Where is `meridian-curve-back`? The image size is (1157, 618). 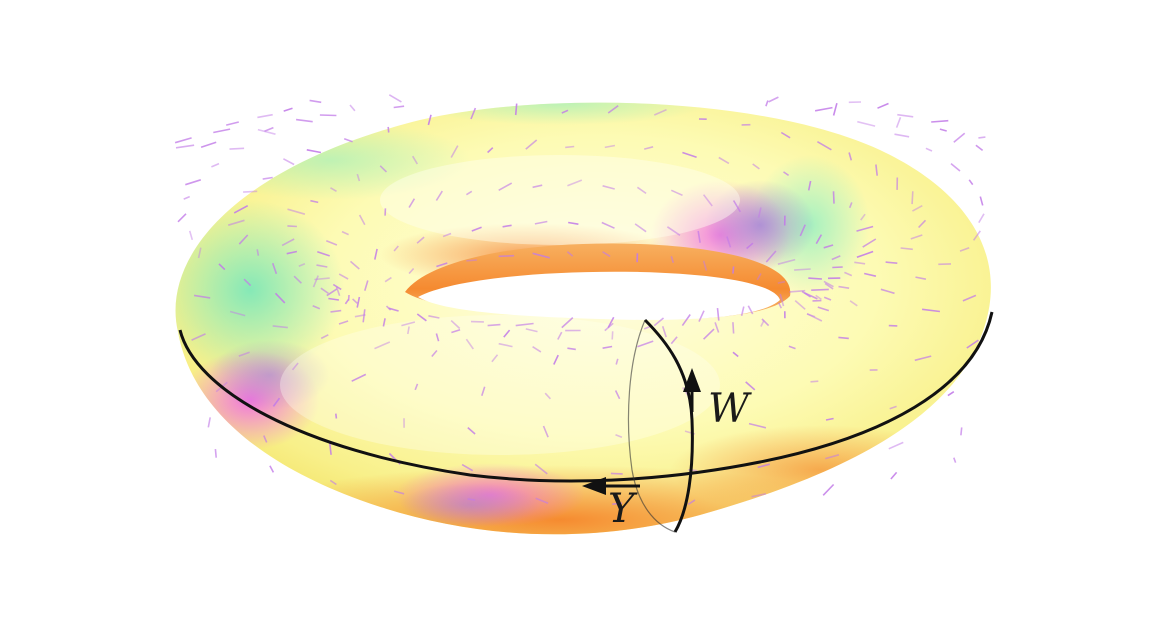 meridian-curve-back is located at coordinates (651, 426).